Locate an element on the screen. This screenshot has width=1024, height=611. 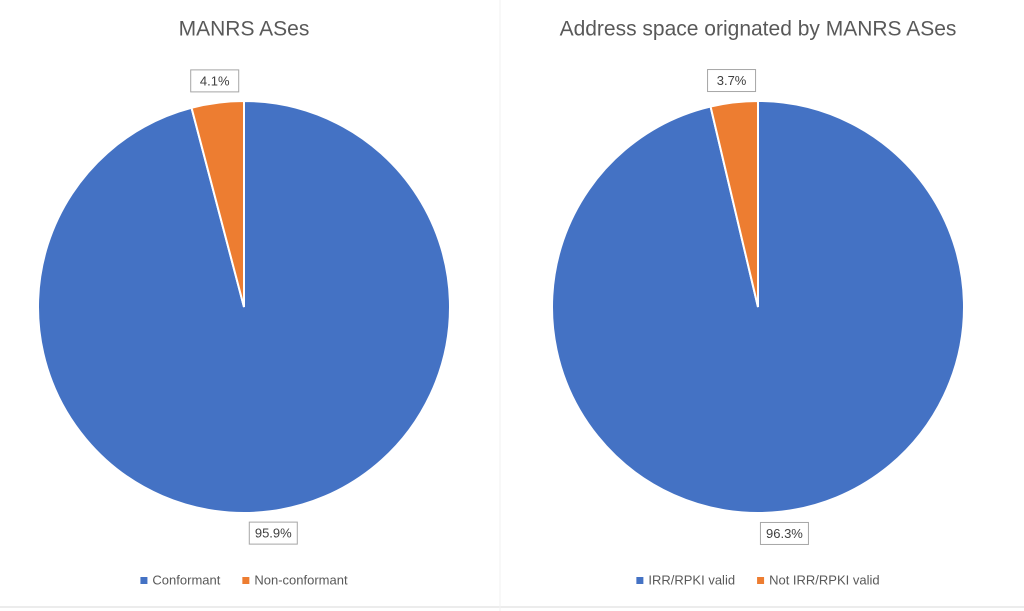
data-label-text: 4.1% is located at coordinates (215, 80).